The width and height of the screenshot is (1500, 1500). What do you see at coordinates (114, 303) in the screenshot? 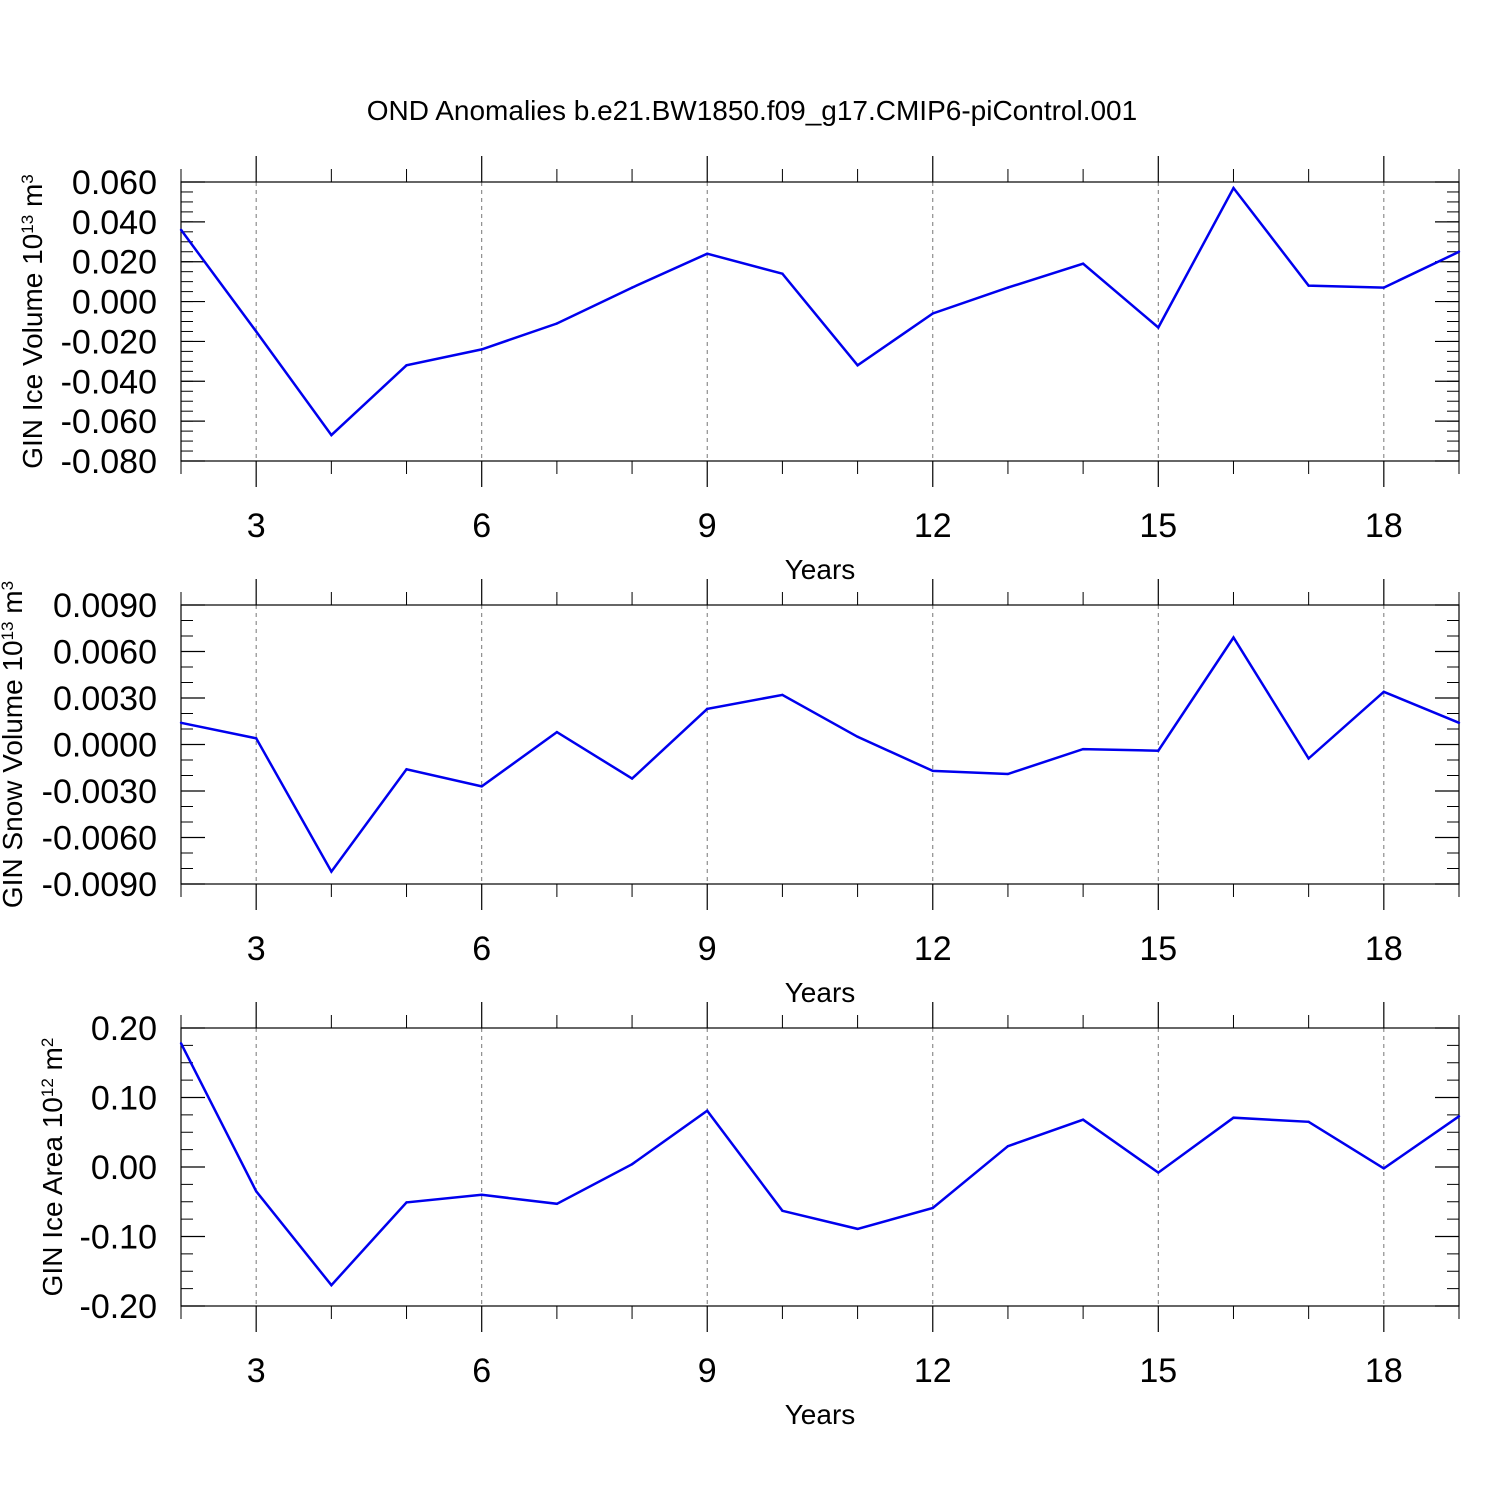
I see `y-tick-label: 0.000` at bounding box center [114, 303].